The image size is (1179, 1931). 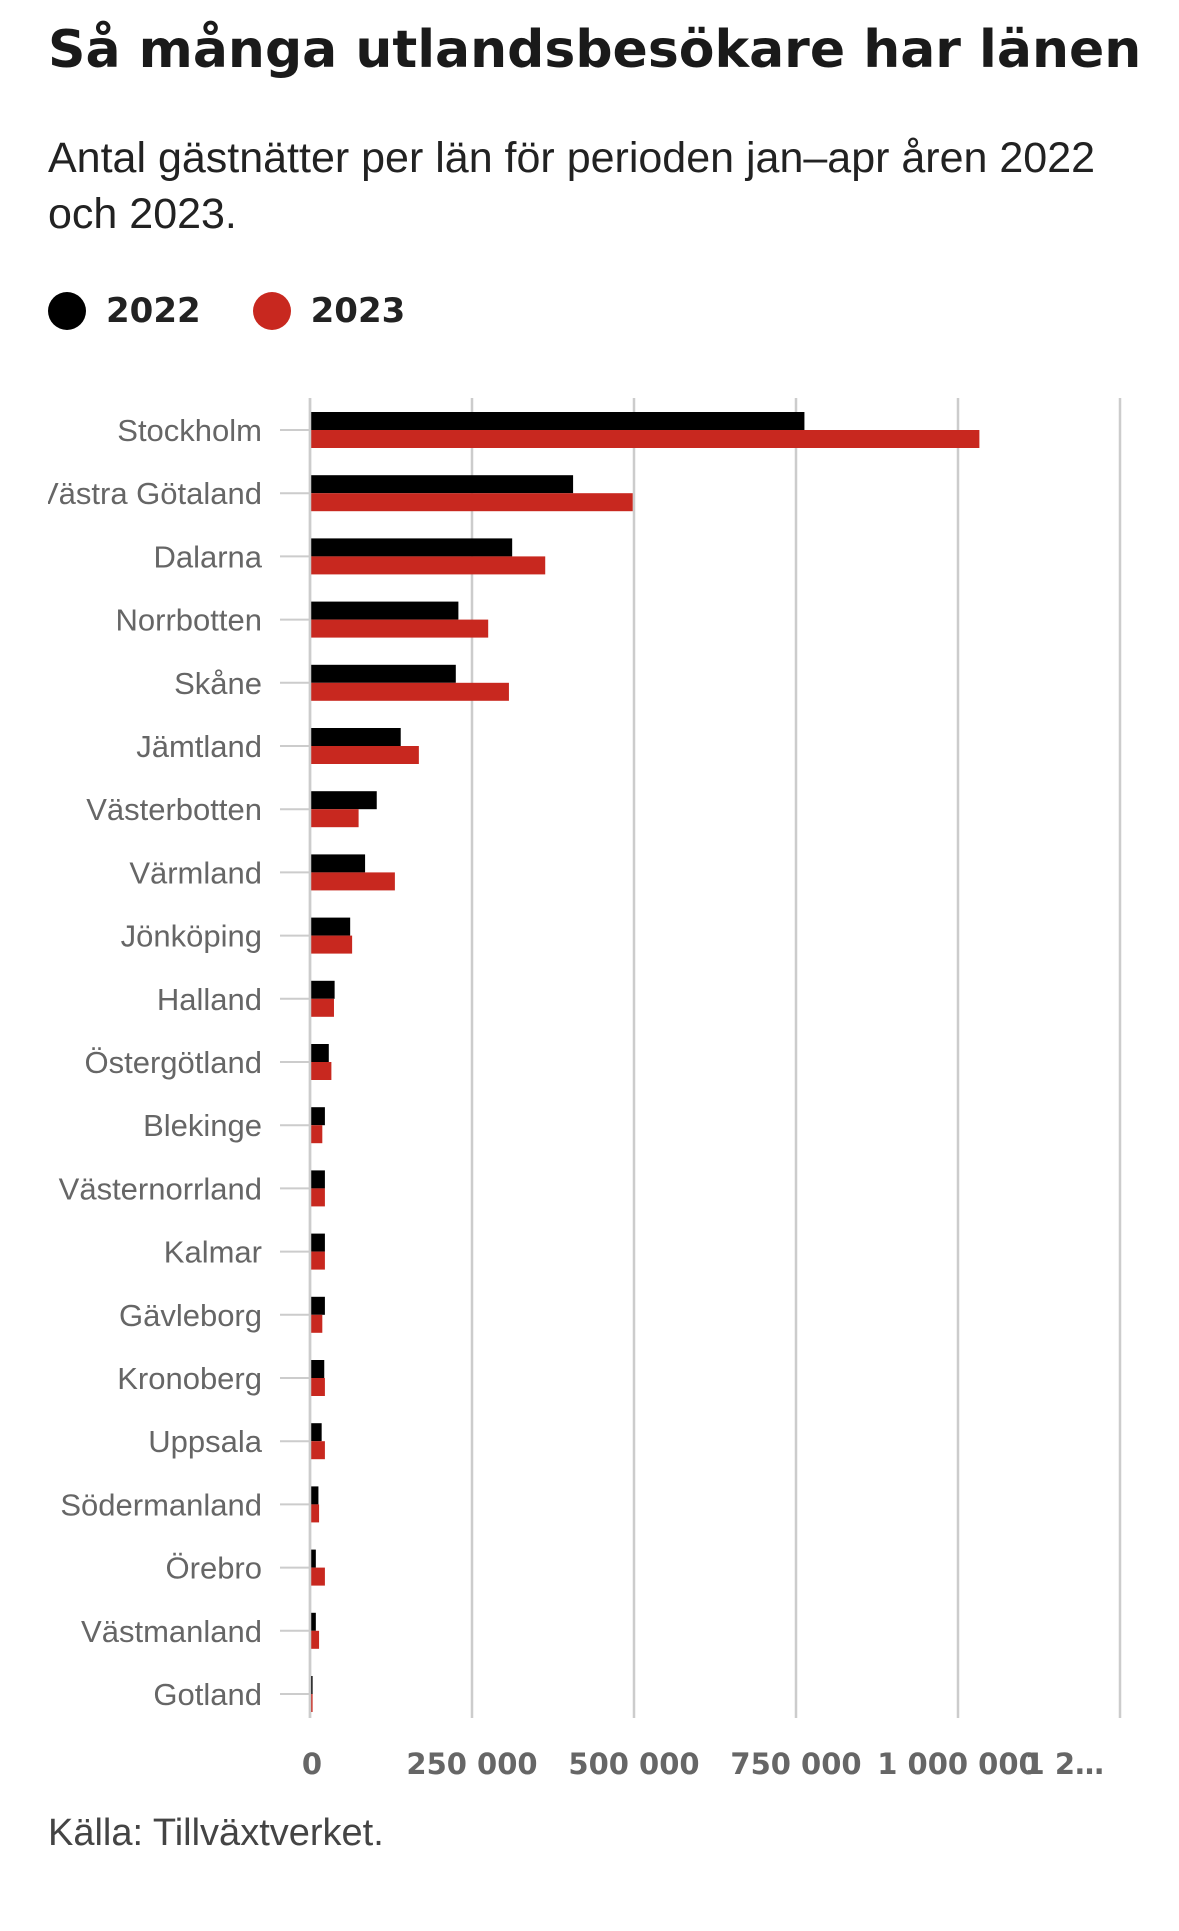 I want to click on y-label-18: Örebro, so click(x=214, y=1568).